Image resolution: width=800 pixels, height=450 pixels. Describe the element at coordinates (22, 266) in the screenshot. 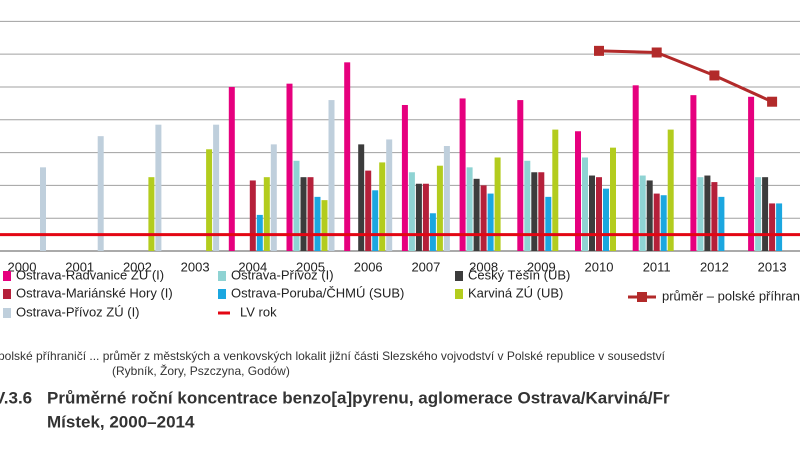

I see `x-tick-label: 2000` at that location.